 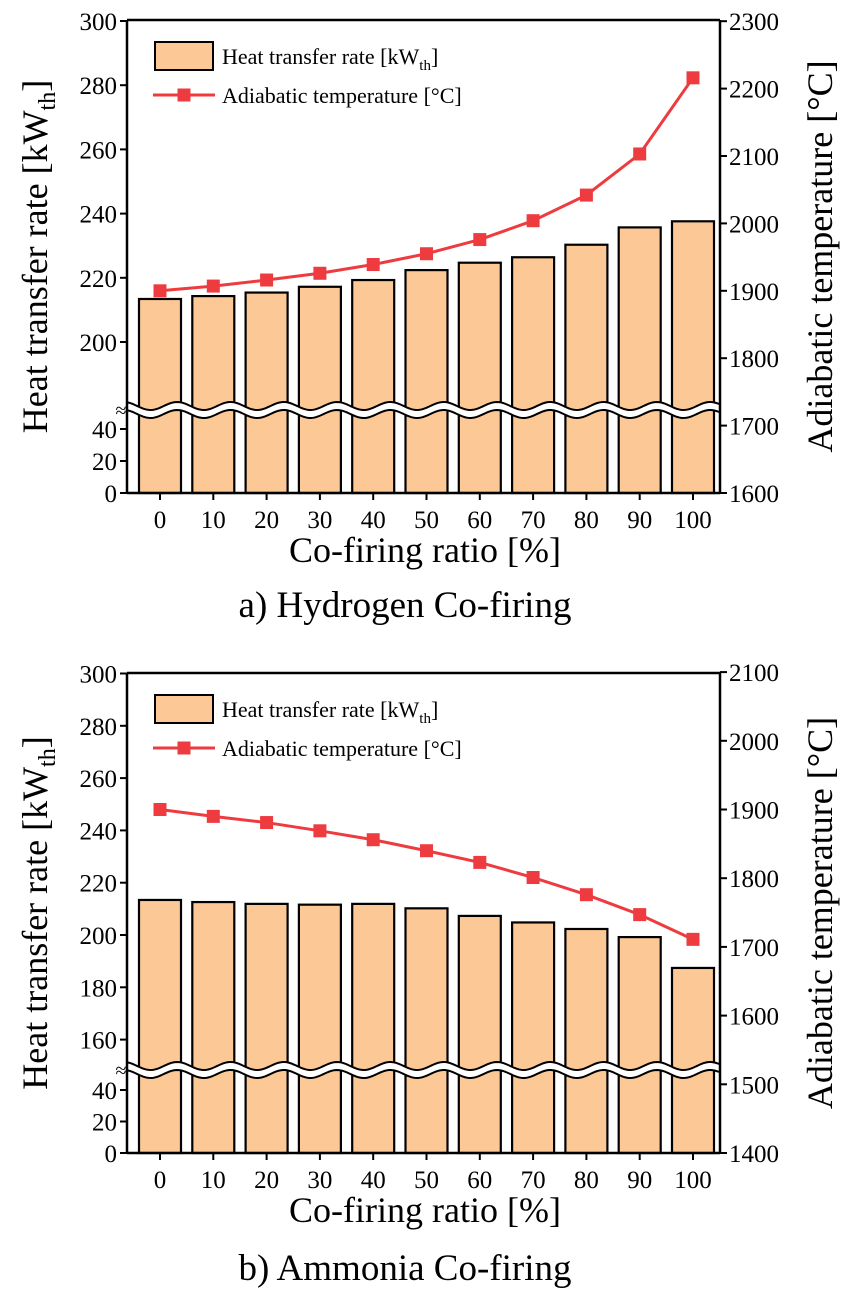 What do you see at coordinates (533, 1180) in the screenshot?
I see `x-tick-label: 70` at bounding box center [533, 1180].